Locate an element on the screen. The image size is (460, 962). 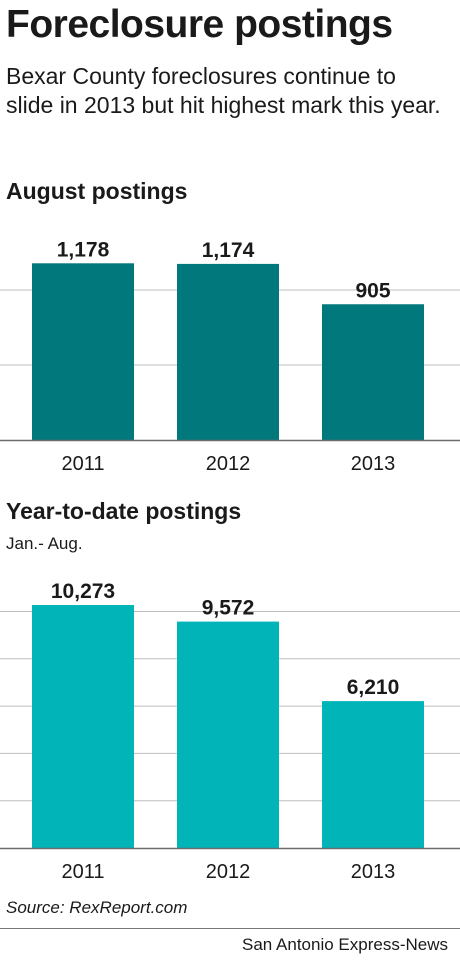
ytd-value-label-2011: 10,273 is located at coordinates (83, 591).